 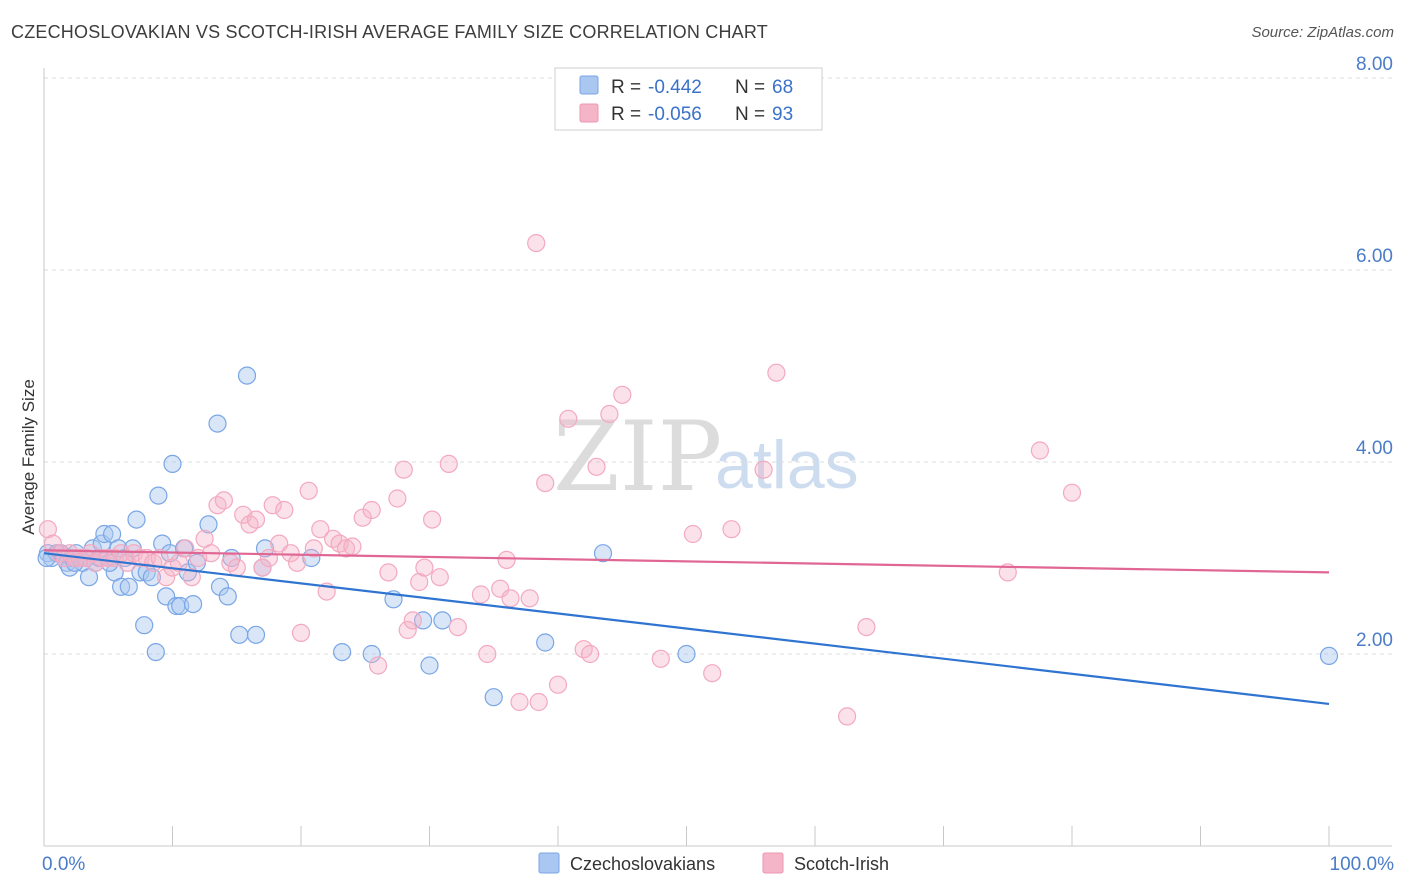 I want to click on trend-line-scotch-irish, so click(x=686, y=561).